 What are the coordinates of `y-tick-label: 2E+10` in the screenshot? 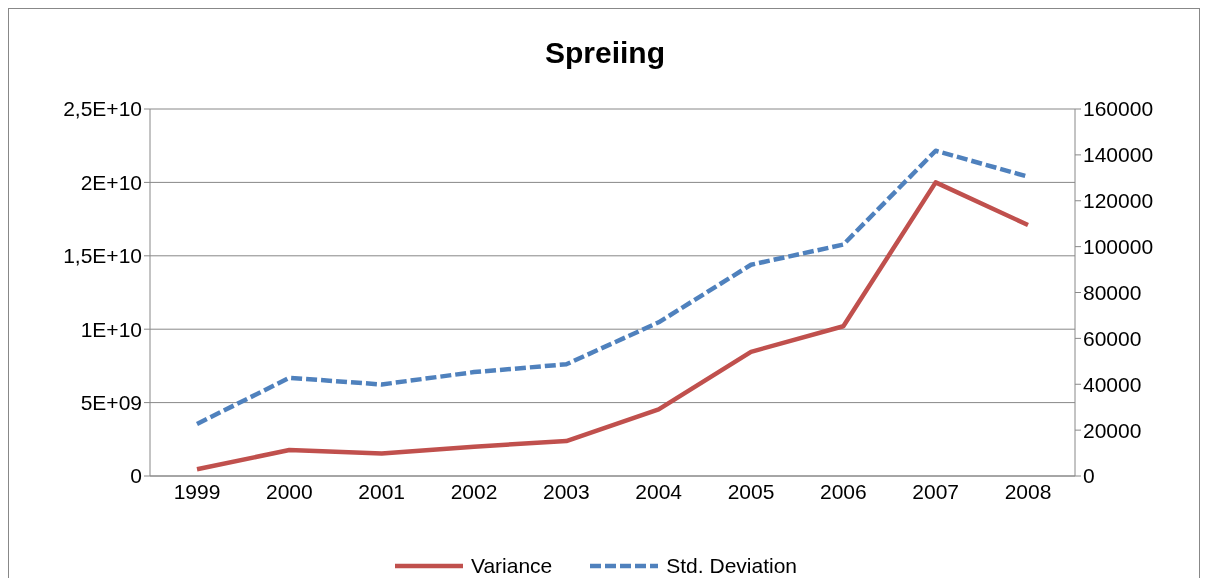 It's located at (111, 182).